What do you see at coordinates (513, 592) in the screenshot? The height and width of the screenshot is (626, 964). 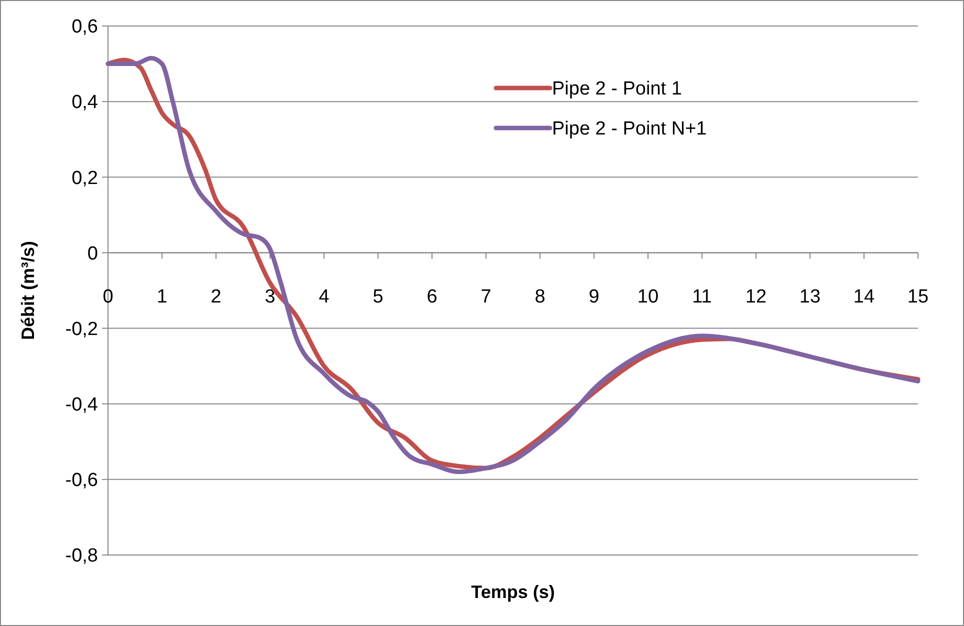 I see `x-axis-title: Temps (s)` at bounding box center [513, 592].